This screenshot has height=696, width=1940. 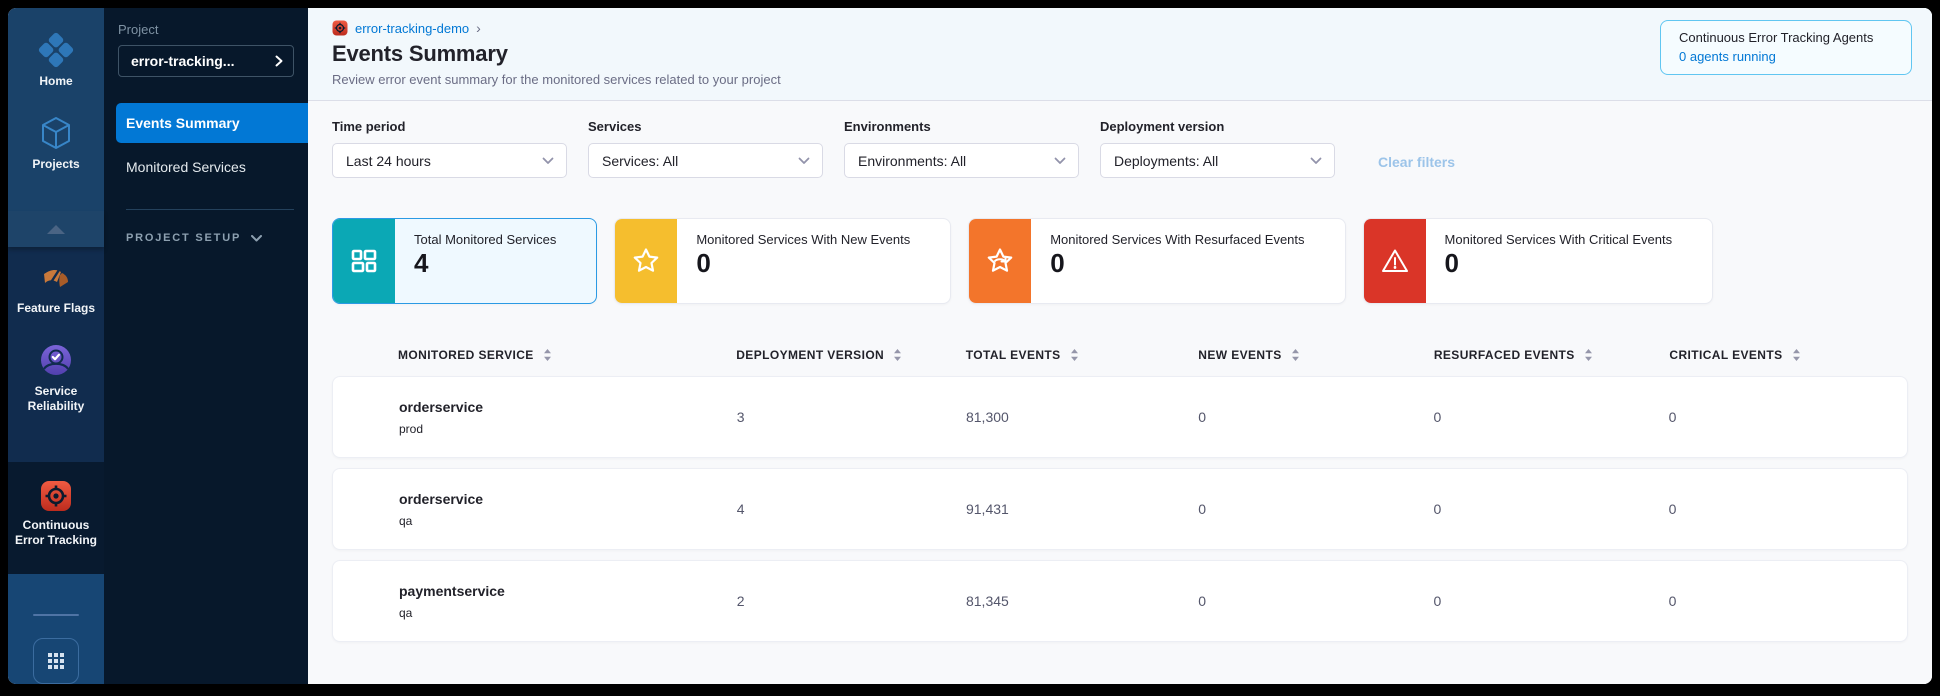 I want to click on deployments-value: Deployments: All, so click(x=1166, y=160).